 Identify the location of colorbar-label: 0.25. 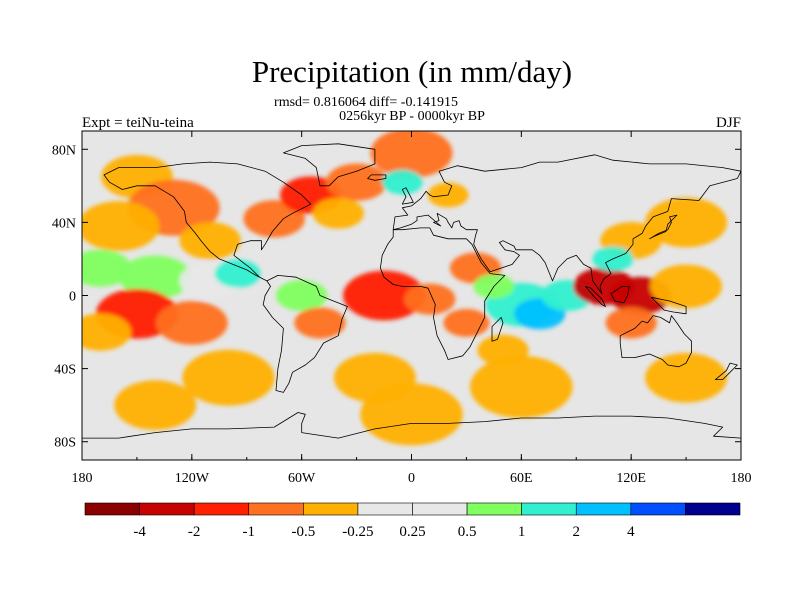
(412, 532).